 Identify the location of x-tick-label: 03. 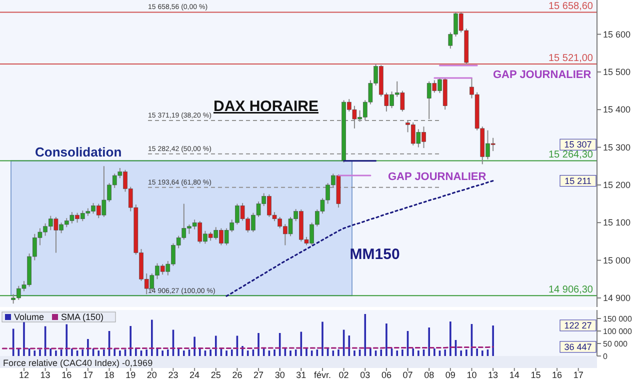
(365, 374).